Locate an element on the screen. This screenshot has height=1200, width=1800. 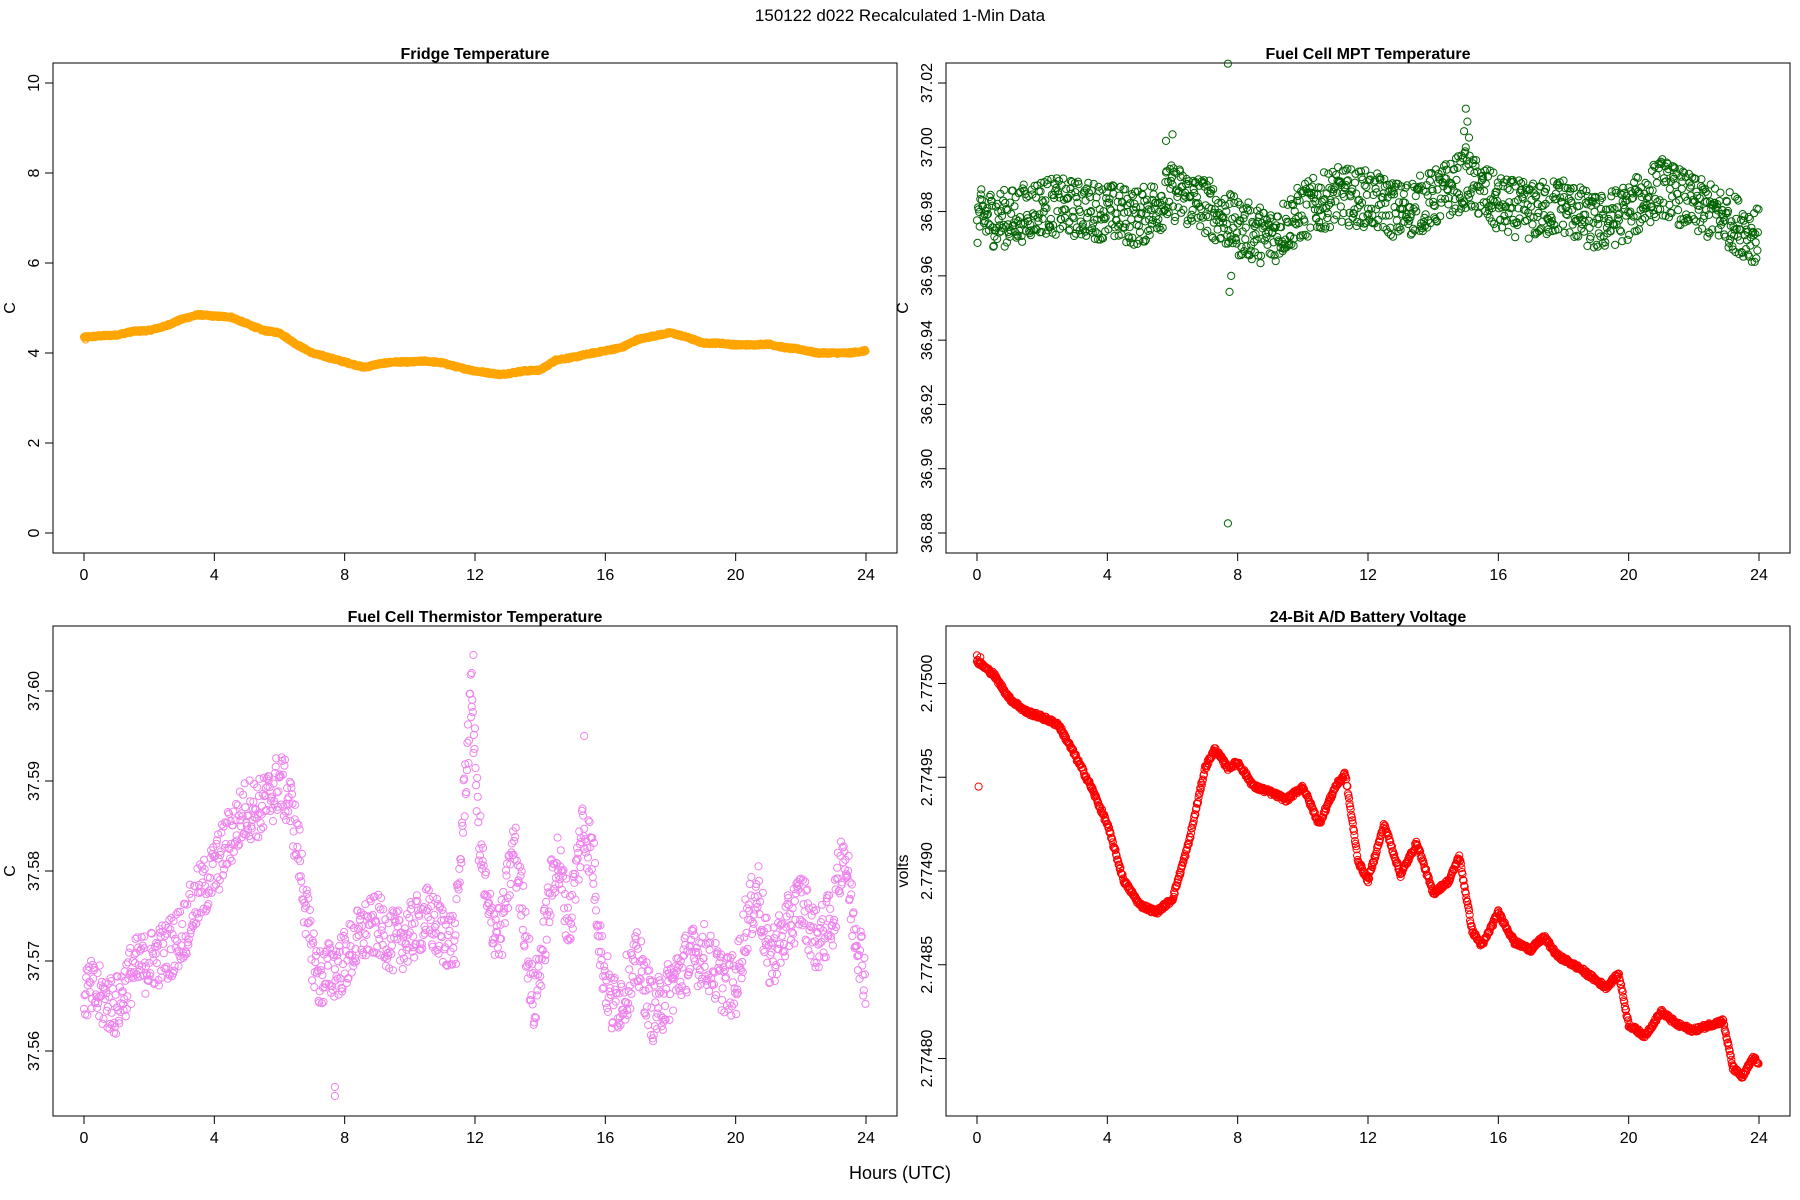
y-tick-label: 2.77480 is located at coordinates (927, 1058).